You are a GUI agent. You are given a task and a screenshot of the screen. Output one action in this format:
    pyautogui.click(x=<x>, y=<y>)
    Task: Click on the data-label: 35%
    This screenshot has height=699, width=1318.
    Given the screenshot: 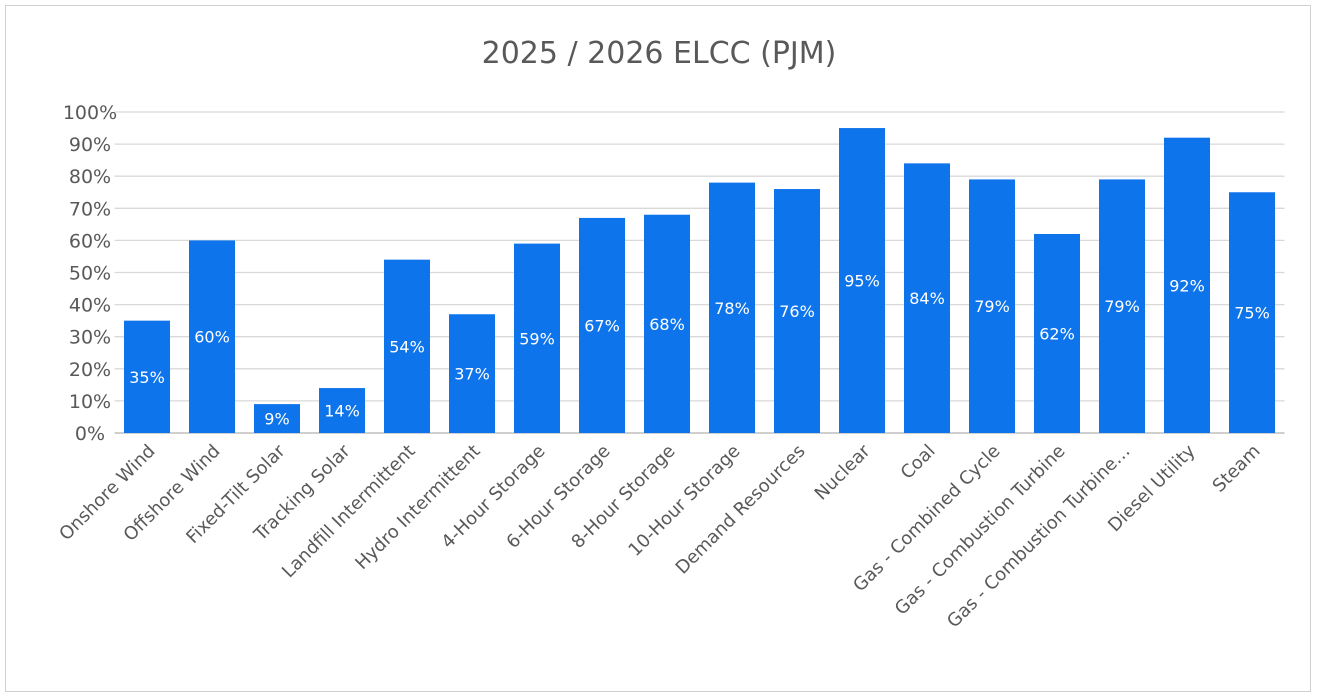 What is the action you would take?
    pyautogui.click(x=147, y=377)
    